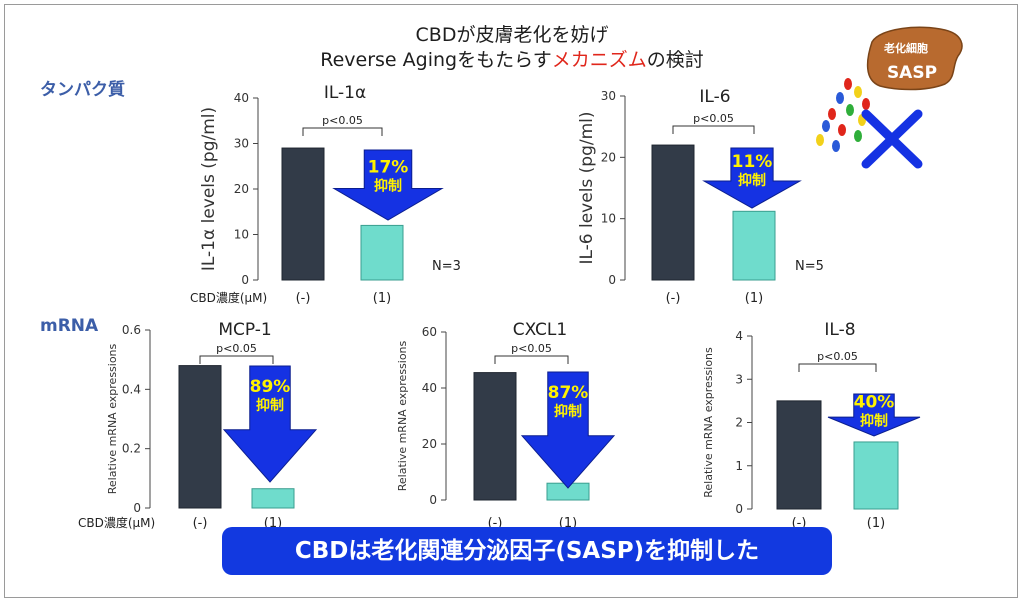 This screenshot has height=604, width=1024. What do you see at coordinates (540, 330) in the screenshot?
I see `chart-title: CXCL1` at bounding box center [540, 330].